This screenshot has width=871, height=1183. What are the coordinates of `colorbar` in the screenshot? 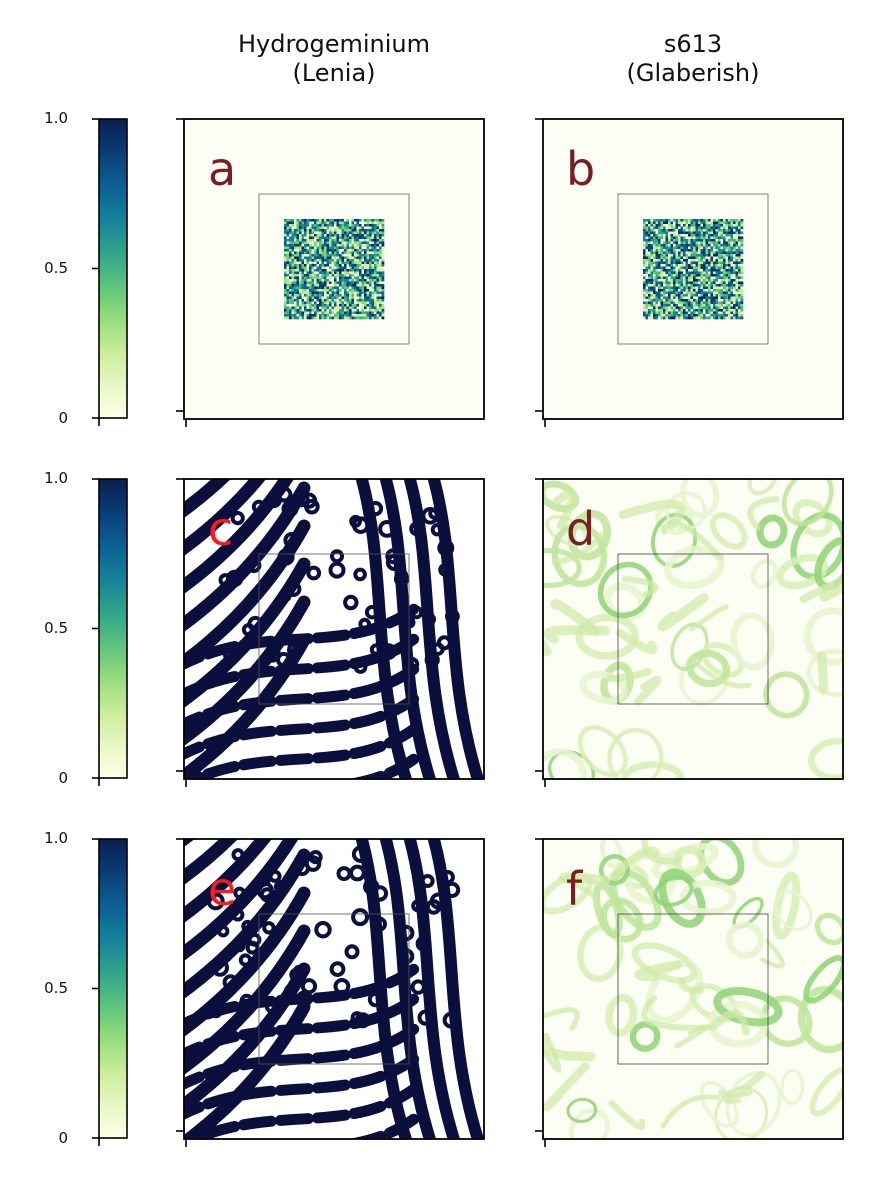 It's located at (113, 268).